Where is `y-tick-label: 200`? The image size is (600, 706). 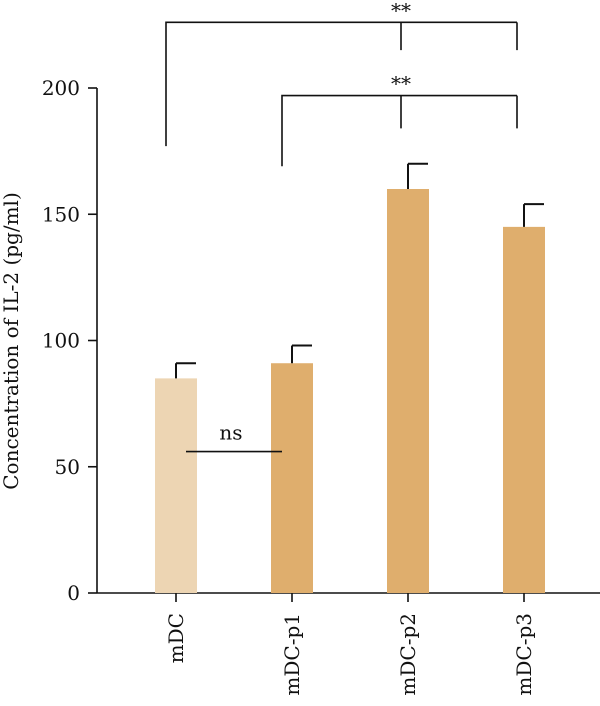 y-tick-label: 200 is located at coordinates (61, 88).